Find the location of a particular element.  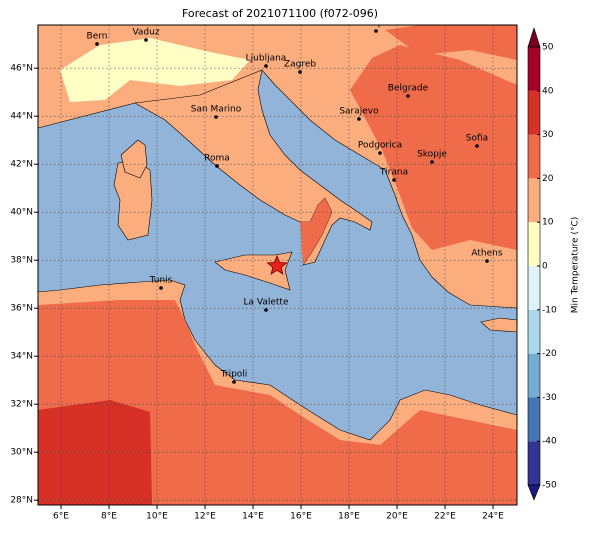

x-tick-label: 24°E is located at coordinates (493, 517).